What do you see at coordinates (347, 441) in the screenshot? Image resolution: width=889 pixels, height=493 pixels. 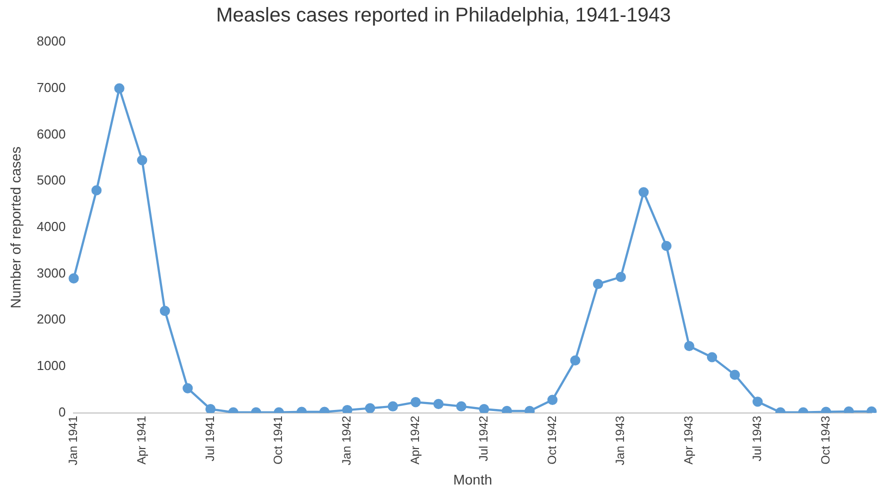 I see `x-tick-label: Jan 1942` at bounding box center [347, 441].